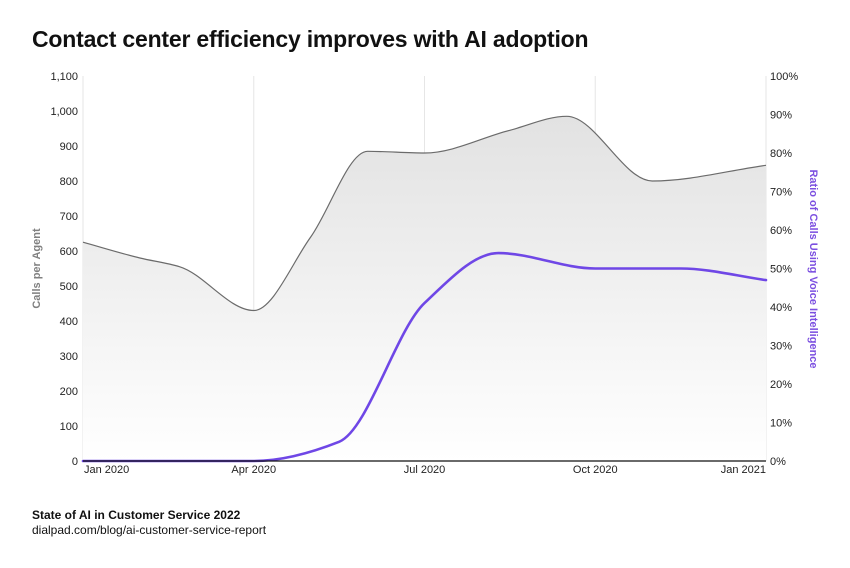 This screenshot has width=850, height=568. Describe the element at coordinates (64, 269) in the screenshot. I see `y-left-tick-labels: 0 100 200 300 400 500 600 700 800 900 1,000 1,100` at that location.